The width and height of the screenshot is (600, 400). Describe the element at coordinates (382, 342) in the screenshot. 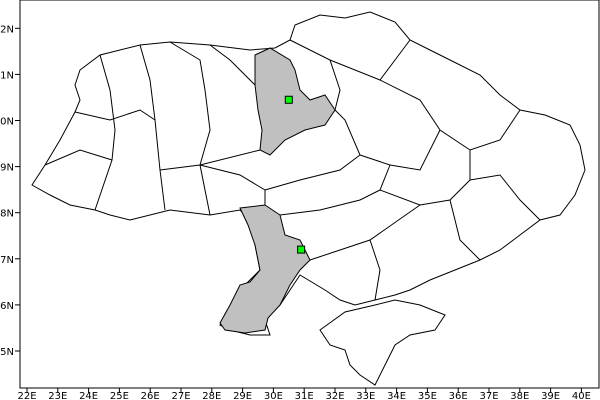

I see `crimea-outline` at that location.